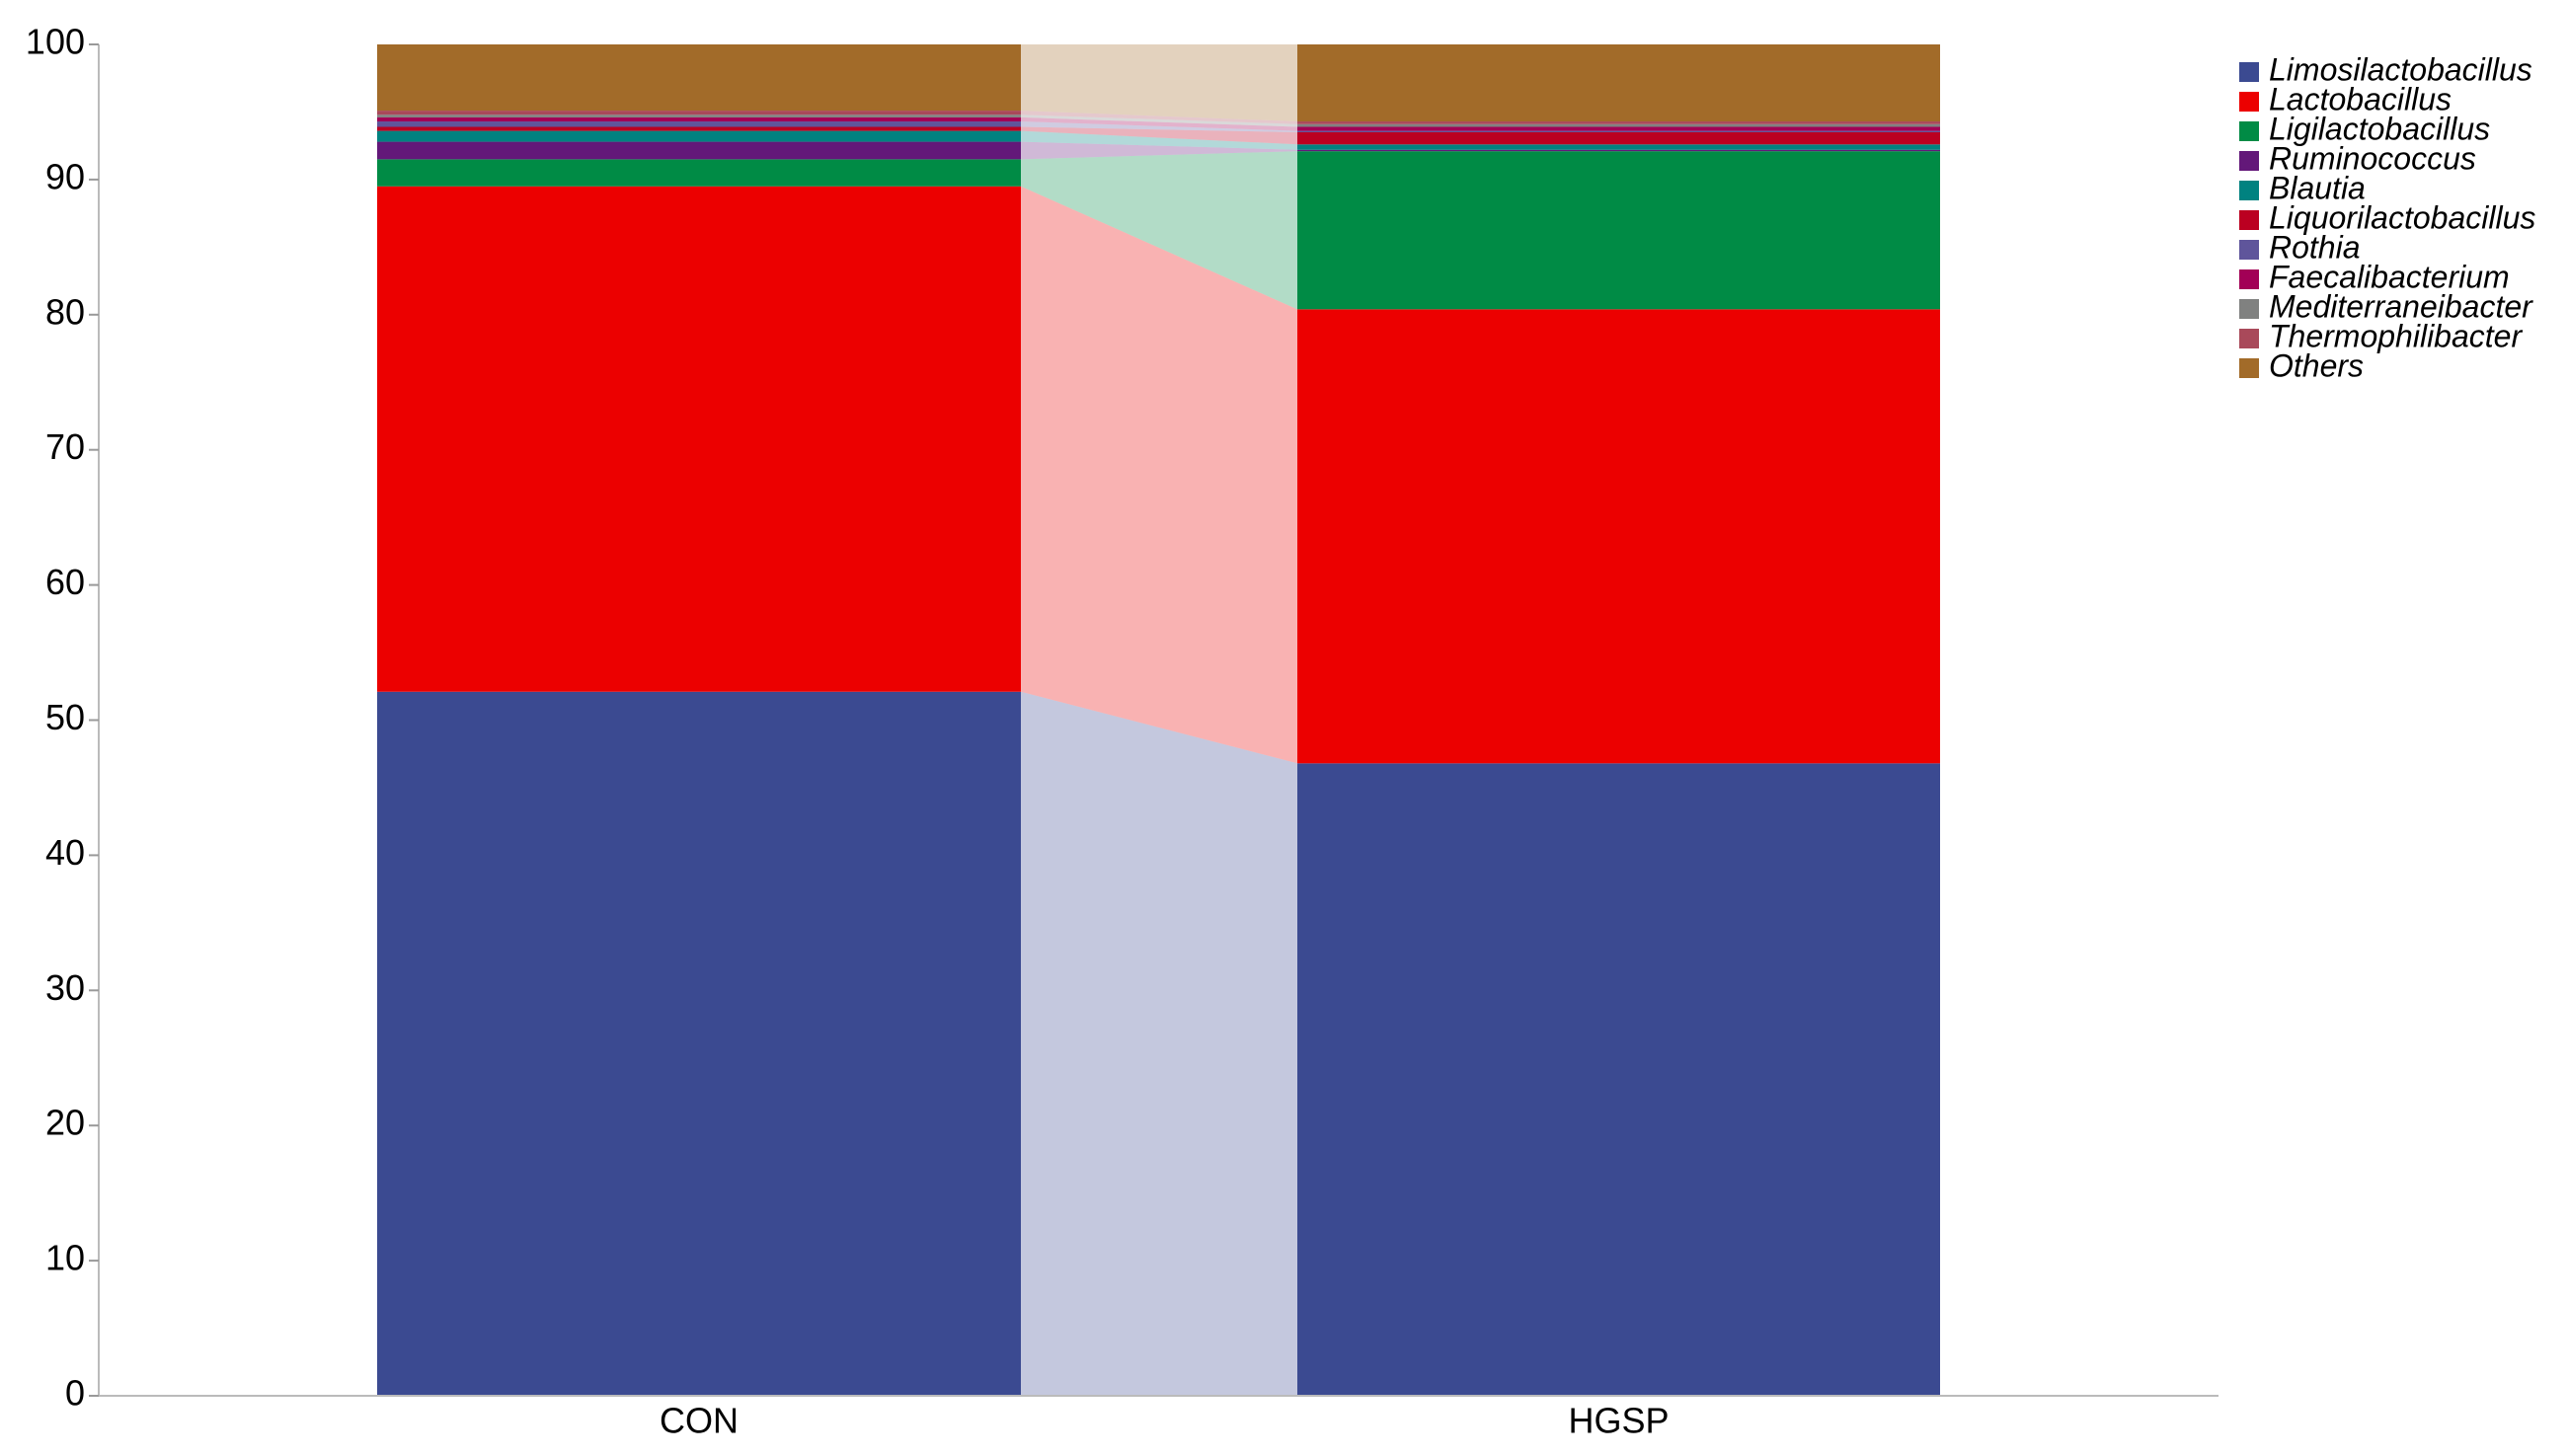  Describe the element at coordinates (2379, 128) in the screenshot. I see `legend-label: Ligilactobacillus` at that location.